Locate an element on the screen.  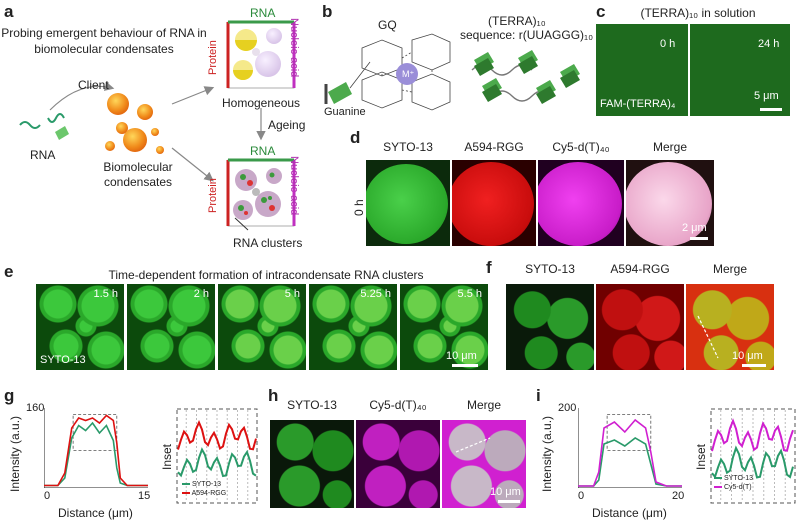
panel-d-header-1: A594-RGG is located at coordinates (494, 147).